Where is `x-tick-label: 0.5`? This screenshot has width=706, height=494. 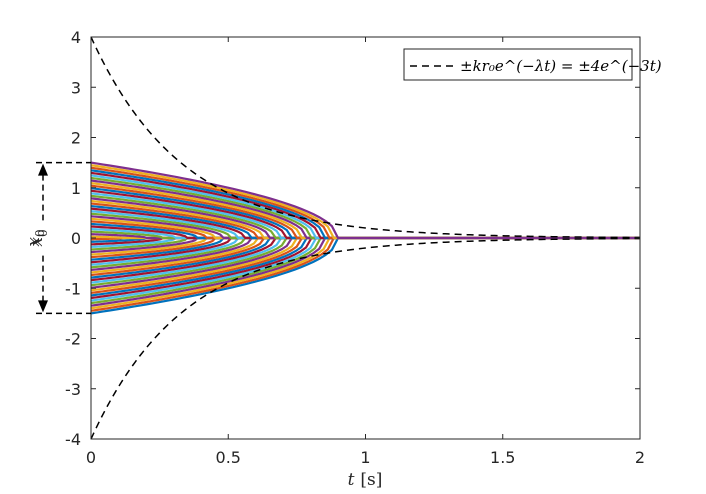
x-tick-label: 0.5 is located at coordinates (228, 457).